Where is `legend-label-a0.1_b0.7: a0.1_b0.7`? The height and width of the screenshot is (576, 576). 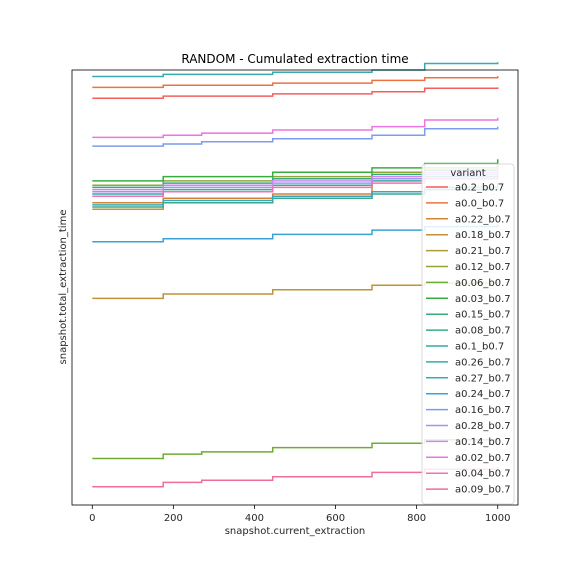 legend-label-a0.1_b0.7: a0.1_b0.7 is located at coordinates (479, 347).